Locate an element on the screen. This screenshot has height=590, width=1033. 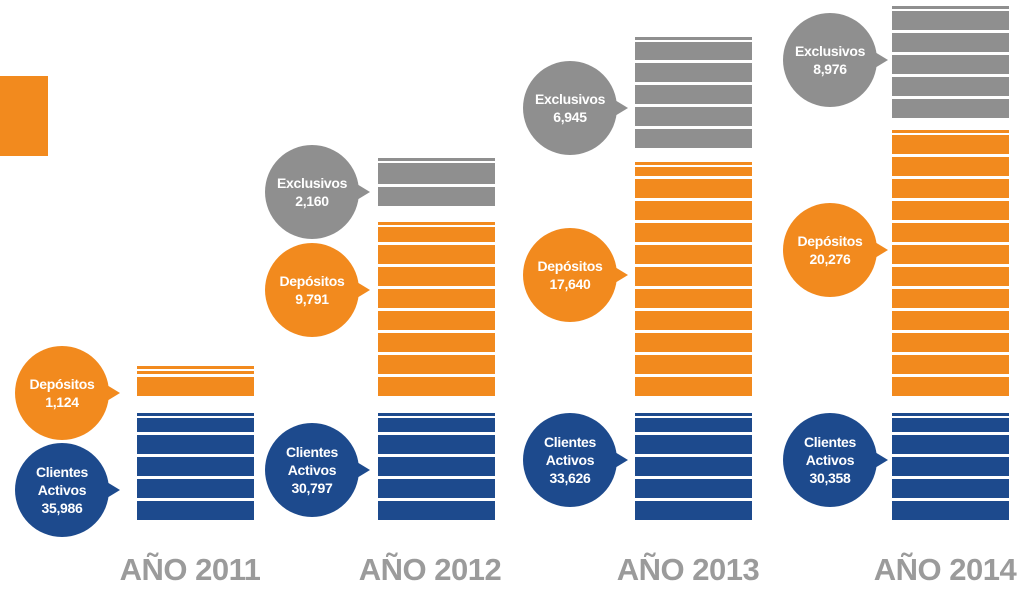
bubble: Clientes Activos 30,358 is located at coordinates (830, 460).